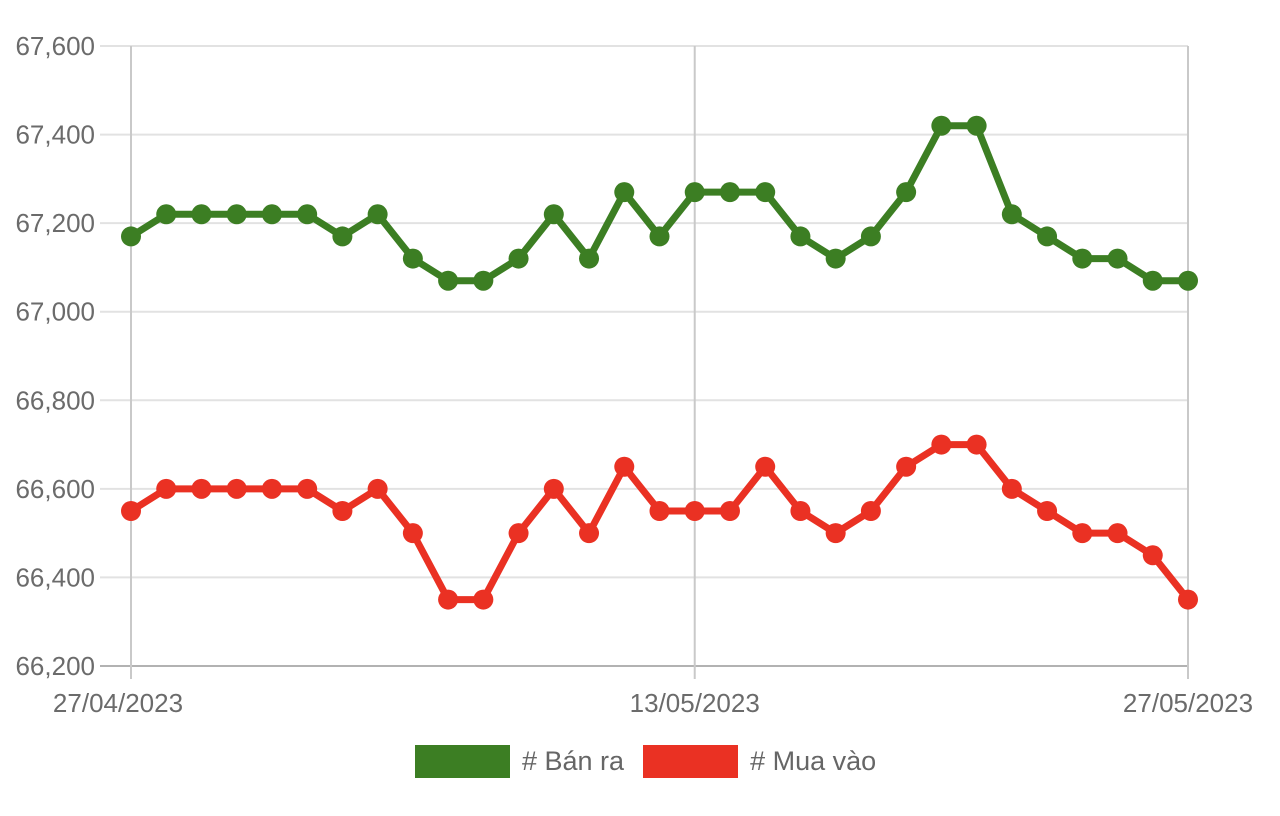 Image resolution: width=1280 pixels, height=816 pixels. What do you see at coordinates (695, 703) in the screenshot?
I see `x-axis-tick-label: 13/05/2023` at bounding box center [695, 703].